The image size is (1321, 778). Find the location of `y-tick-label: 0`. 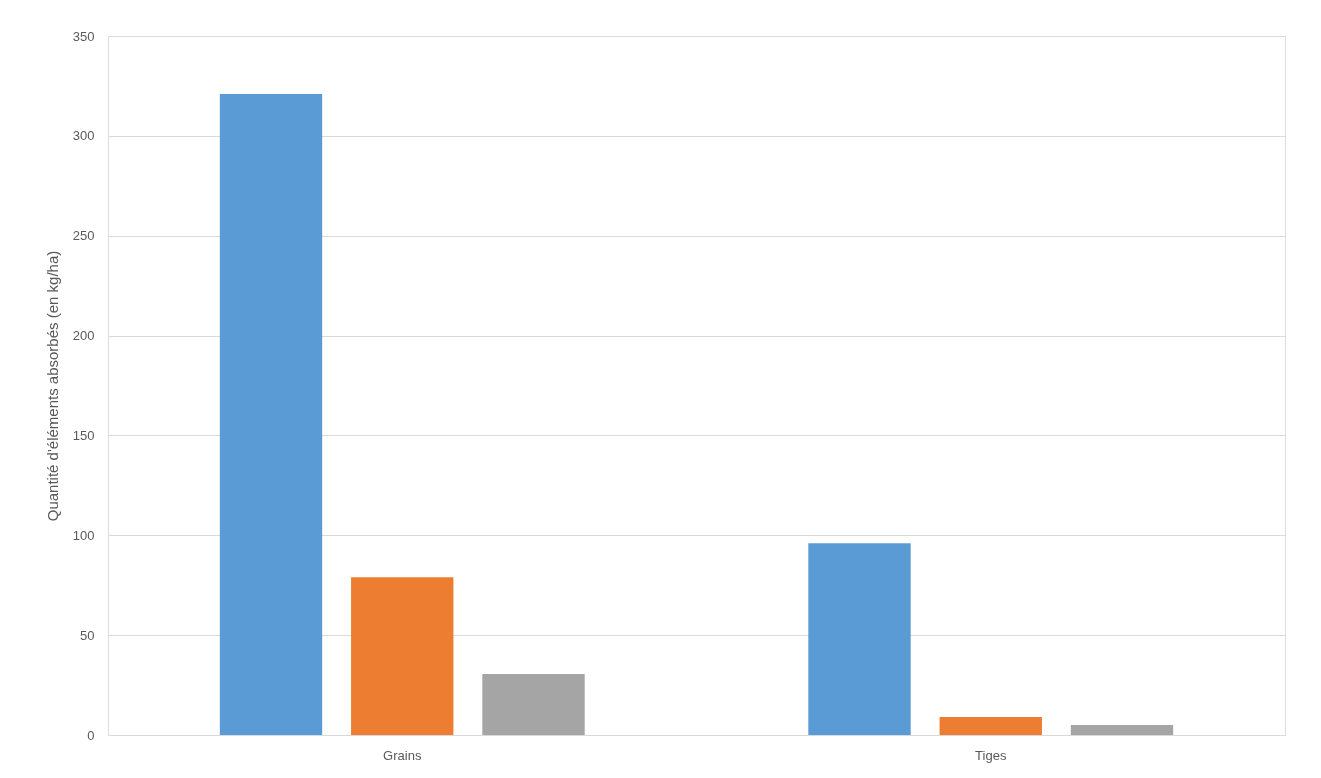

y-tick-label: 0 is located at coordinates (91, 735).